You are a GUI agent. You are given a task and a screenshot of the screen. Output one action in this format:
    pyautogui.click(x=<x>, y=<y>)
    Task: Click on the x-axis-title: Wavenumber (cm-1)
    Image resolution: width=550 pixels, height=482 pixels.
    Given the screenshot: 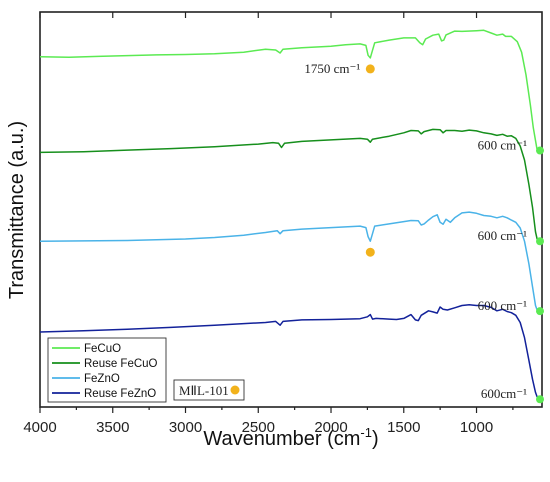 What is the action you would take?
    pyautogui.click(x=290, y=437)
    